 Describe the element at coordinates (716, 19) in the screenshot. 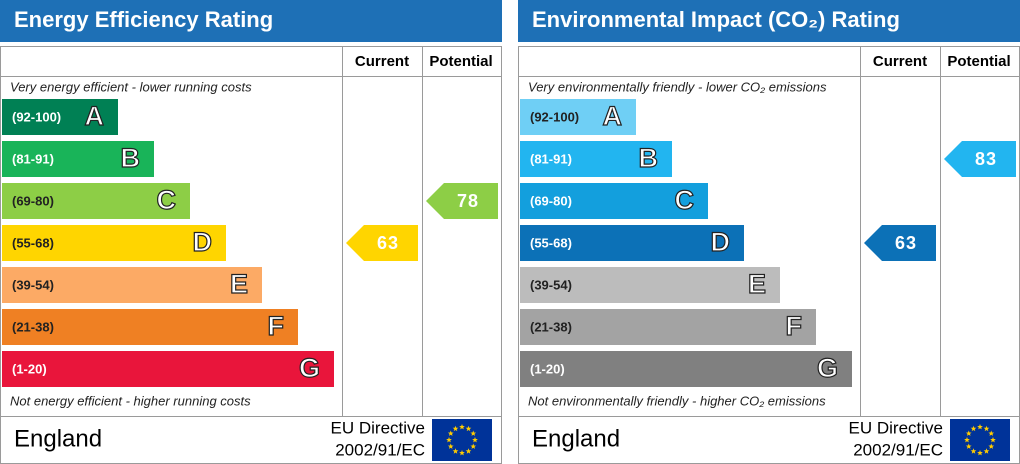

I see `panel-title: Environmental Impact (CO₂) Rating` at that location.